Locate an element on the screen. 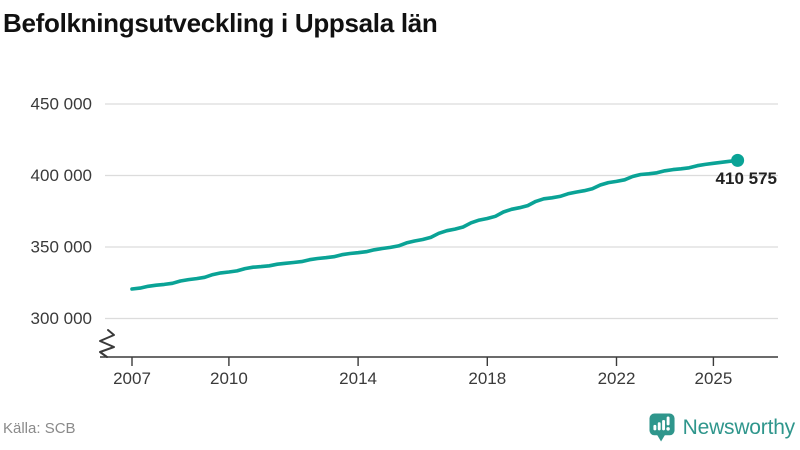 The image size is (800, 450). y-axis-label: 400 000 is located at coordinates (61, 175).